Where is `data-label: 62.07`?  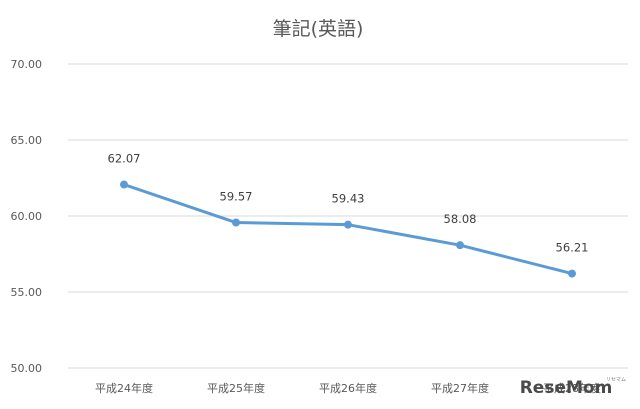
data-label: 62.07 is located at coordinates (124, 159).